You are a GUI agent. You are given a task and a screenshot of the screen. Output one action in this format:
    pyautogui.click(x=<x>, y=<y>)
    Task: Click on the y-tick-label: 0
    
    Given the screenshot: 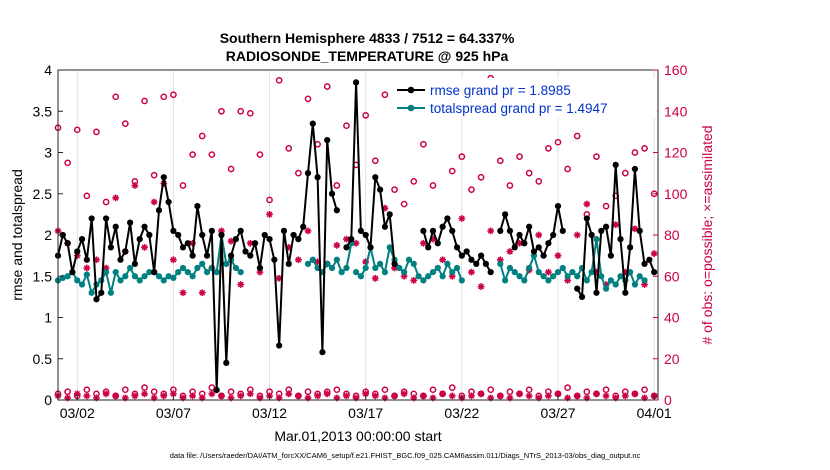 What is the action you would take?
    pyautogui.click(x=48, y=400)
    